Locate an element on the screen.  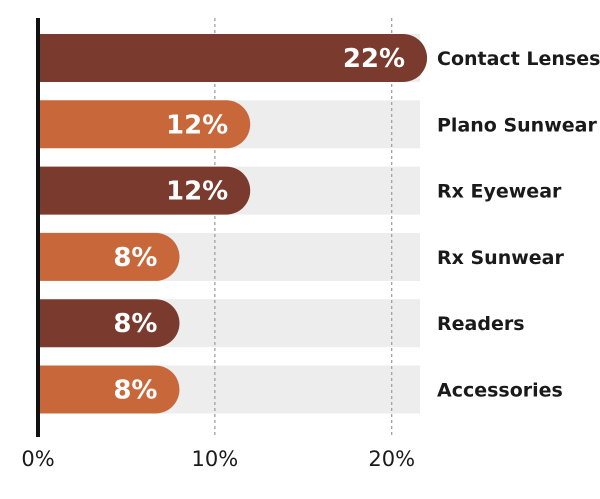
x-tick-labels: 0% 10% 20% is located at coordinates (218, 459).